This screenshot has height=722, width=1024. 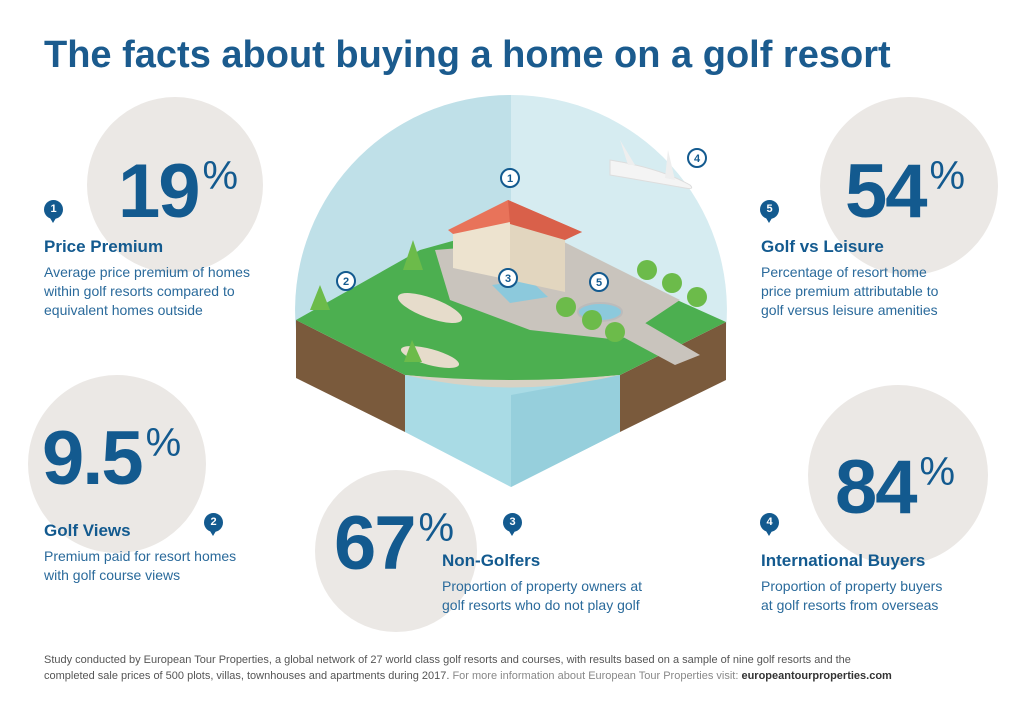 I want to click on stat-1-circle, so click(x=175, y=185).